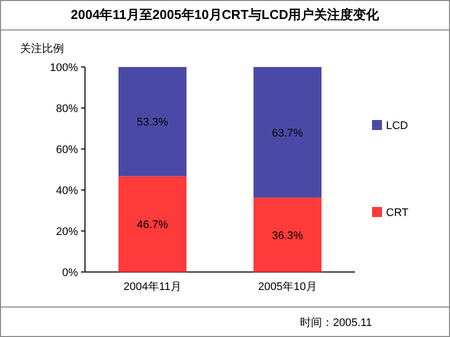 This screenshot has width=450, height=337. I want to click on legend-label: CRT, so click(397, 213).